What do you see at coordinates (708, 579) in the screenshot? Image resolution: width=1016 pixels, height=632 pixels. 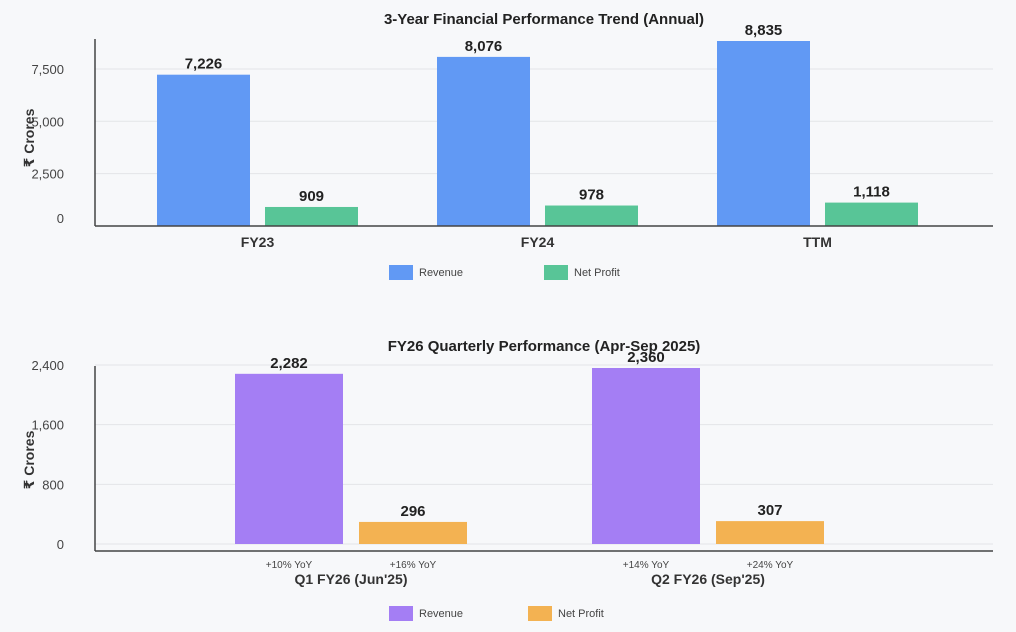 I see `x-category-label: Q2 FY26 (Sep'25)` at bounding box center [708, 579].